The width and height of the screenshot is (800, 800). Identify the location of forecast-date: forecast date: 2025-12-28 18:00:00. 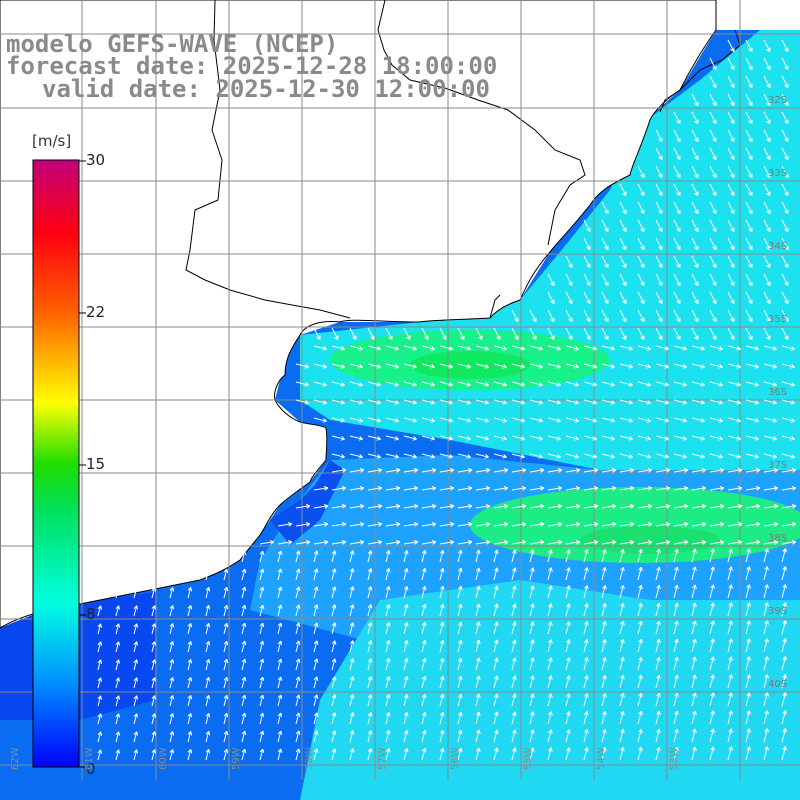
(252, 66).